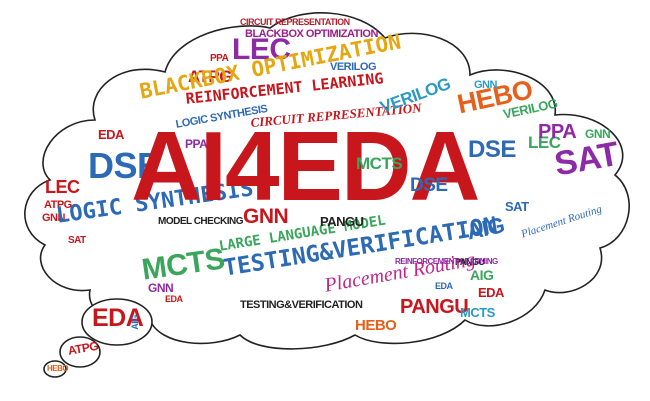 The width and height of the screenshot is (650, 401). What do you see at coordinates (201, 221) in the screenshot?
I see `word-model-checking: MODEL CHECKING` at bounding box center [201, 221].